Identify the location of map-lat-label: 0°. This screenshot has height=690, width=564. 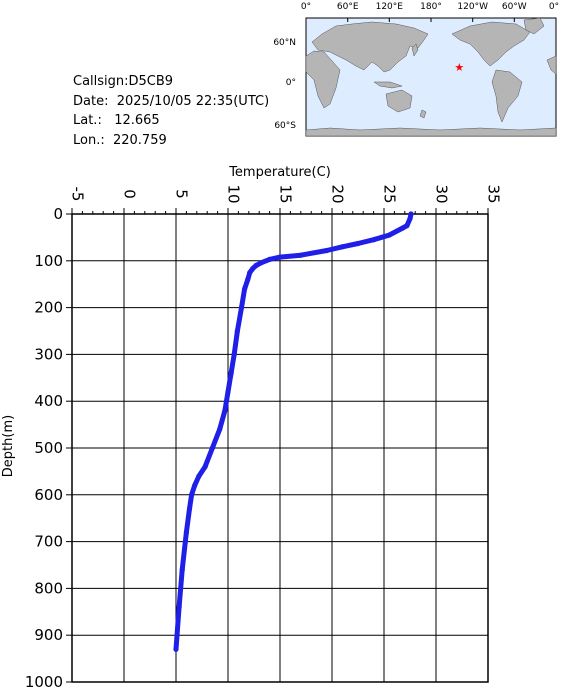
(291, 83).